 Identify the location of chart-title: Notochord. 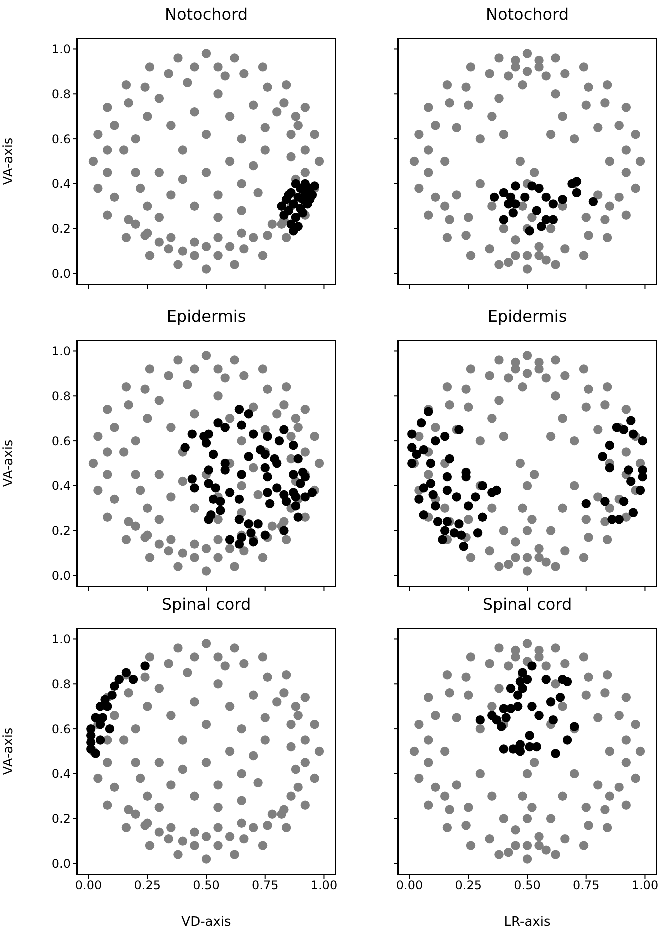
(206, 15).